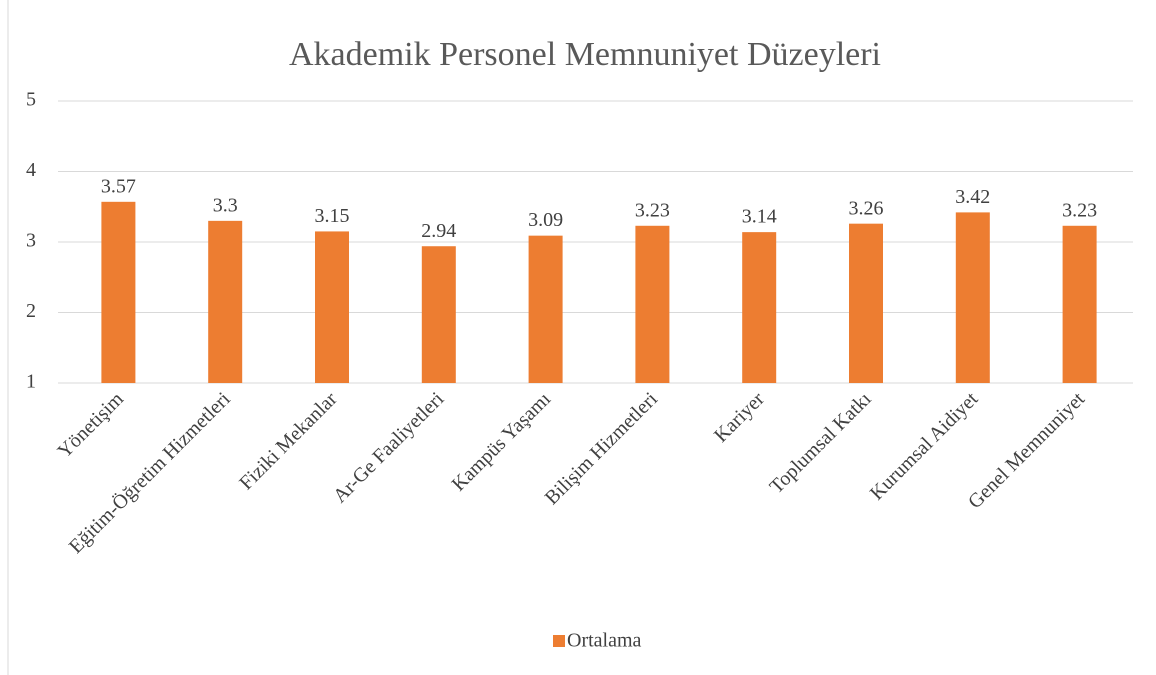 This screenshot has width=1156, height=675. I want to click on data-label: 2.94, so click(438, 231).